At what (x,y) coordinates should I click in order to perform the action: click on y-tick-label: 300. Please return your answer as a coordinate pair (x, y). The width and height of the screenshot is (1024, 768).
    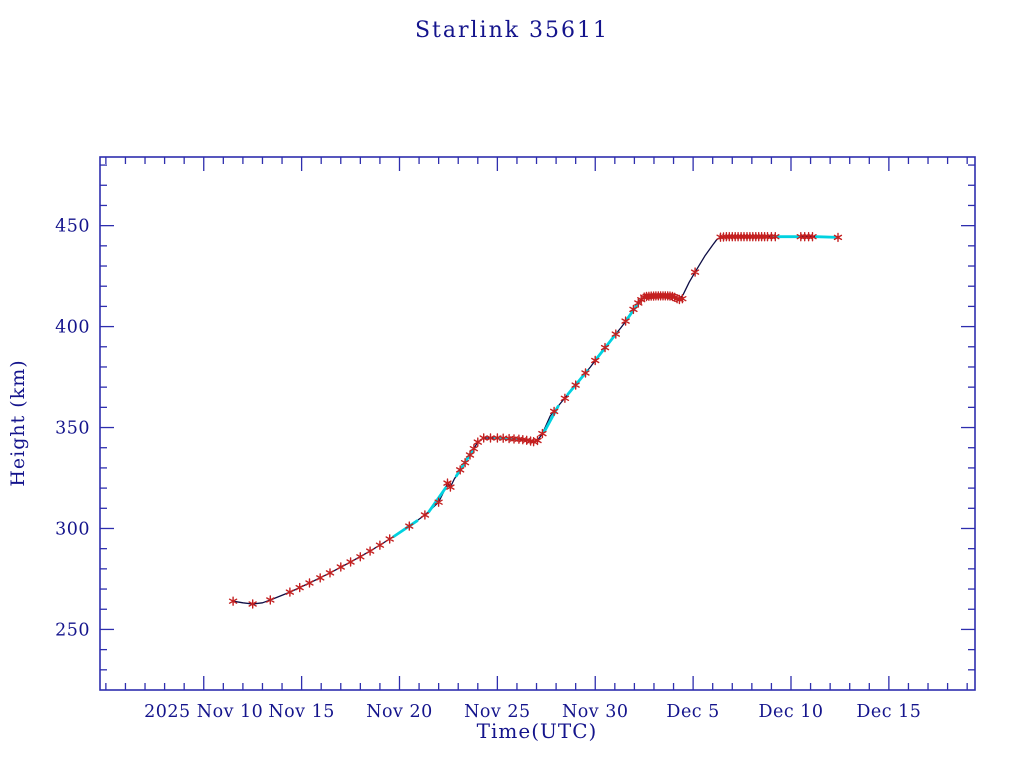
    Looking at the image, I should click on (72, 529).